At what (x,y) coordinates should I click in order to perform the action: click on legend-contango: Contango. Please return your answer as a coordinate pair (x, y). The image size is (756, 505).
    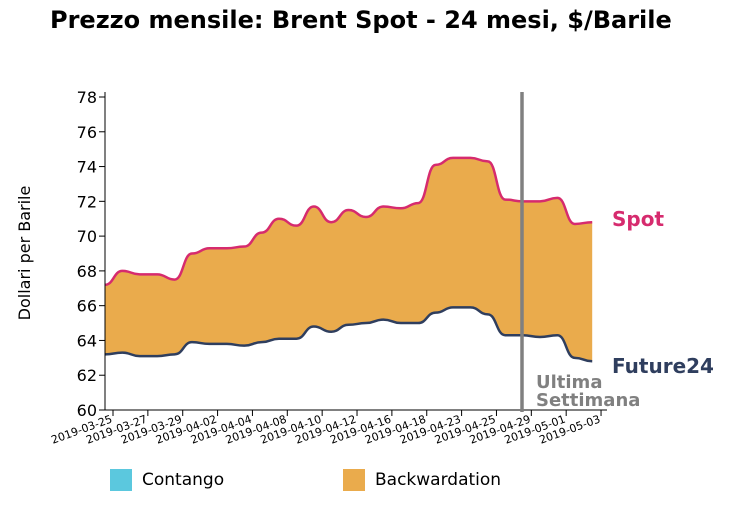
    Looking at the image, I should click on (167, 480).